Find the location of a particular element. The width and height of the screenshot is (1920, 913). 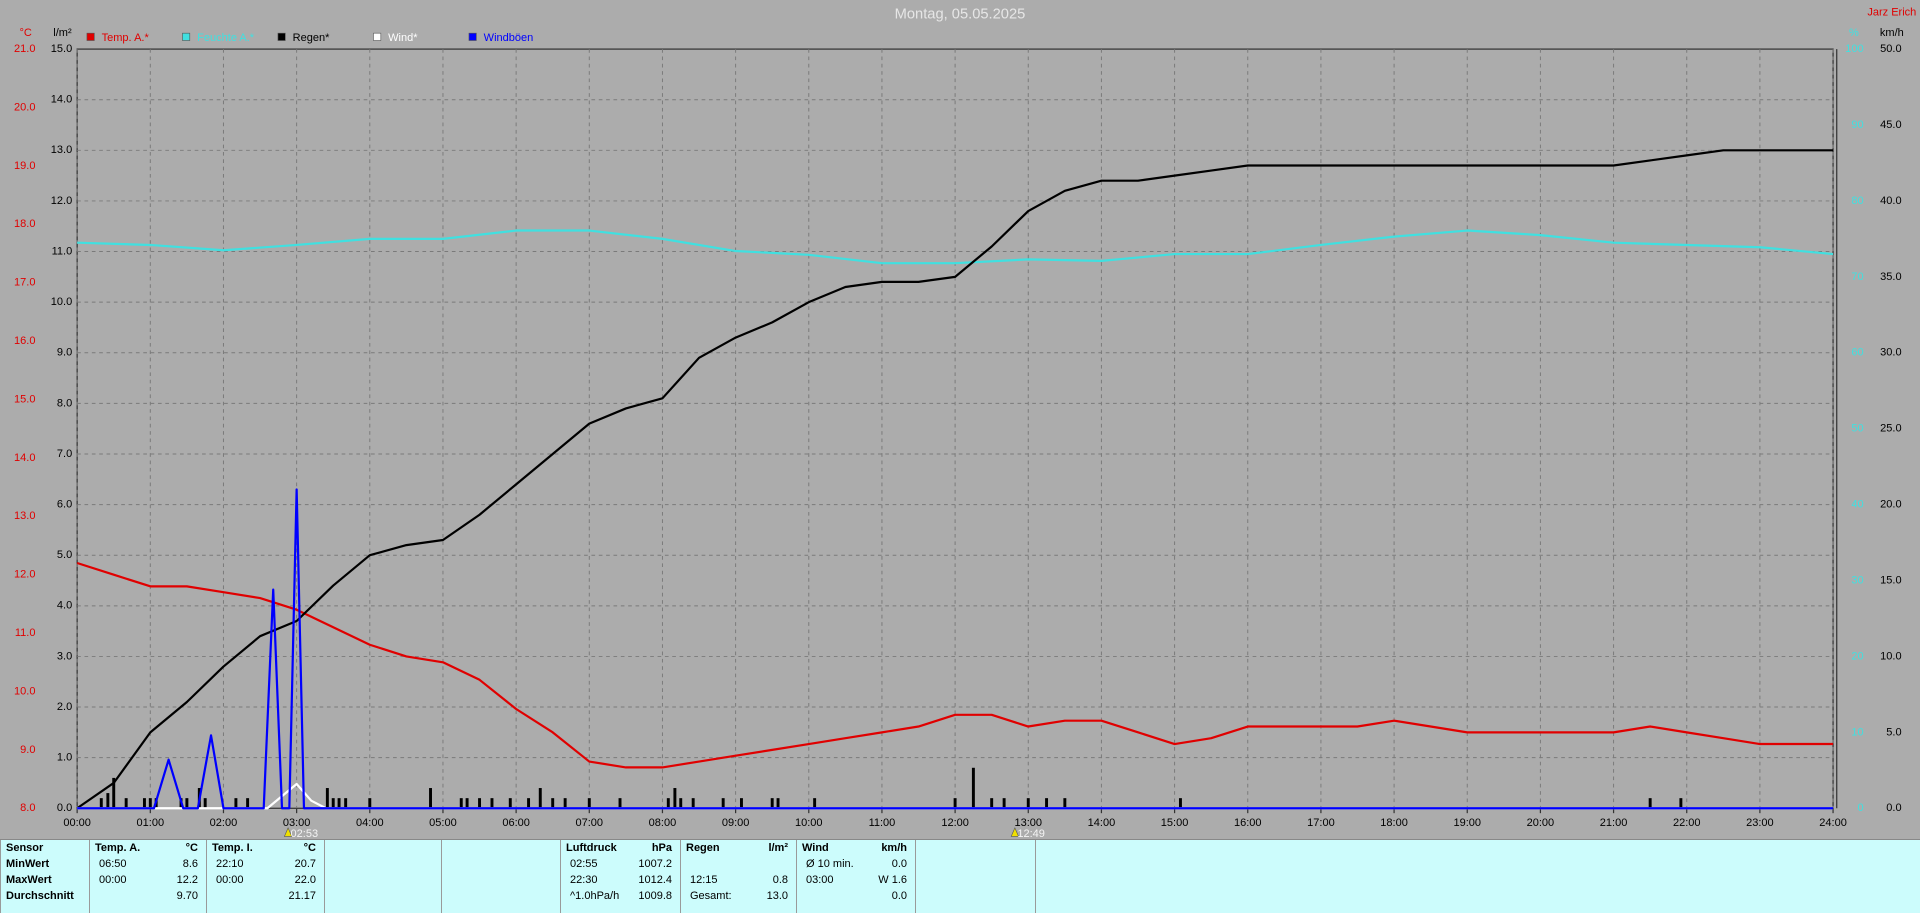

y-tick-label: 4.0 is located at coordinates (64, 606).